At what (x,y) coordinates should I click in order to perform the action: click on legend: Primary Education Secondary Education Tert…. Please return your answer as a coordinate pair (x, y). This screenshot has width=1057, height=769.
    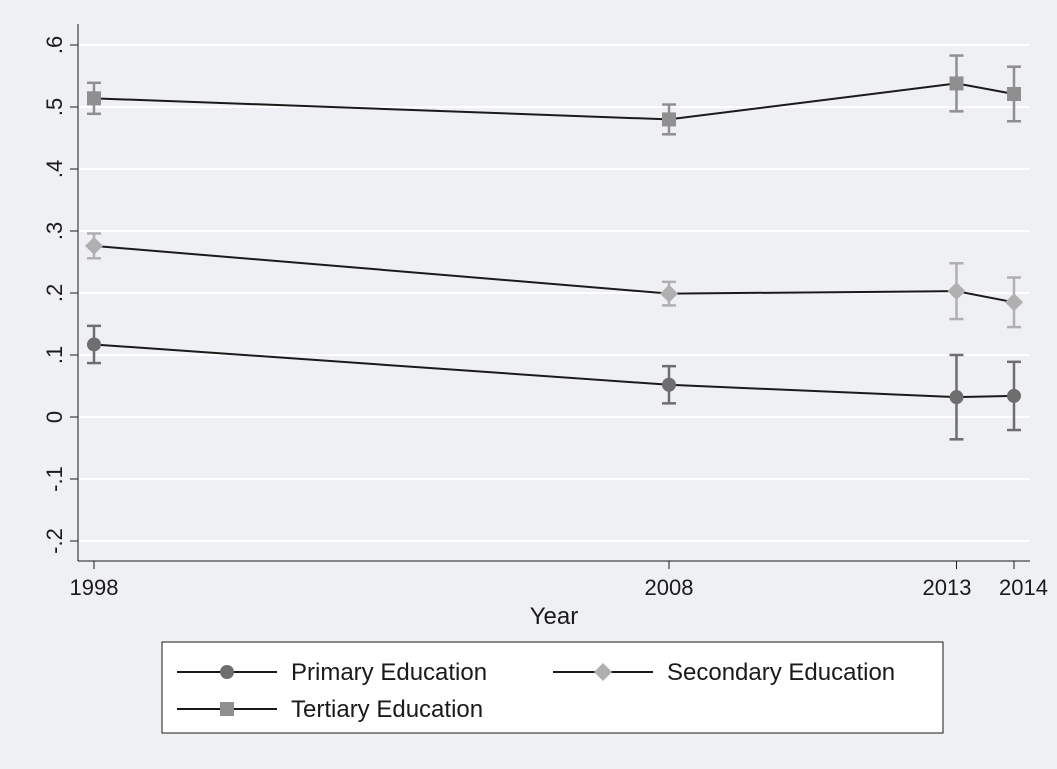
    Looking at the image, I should click on (552, 687).